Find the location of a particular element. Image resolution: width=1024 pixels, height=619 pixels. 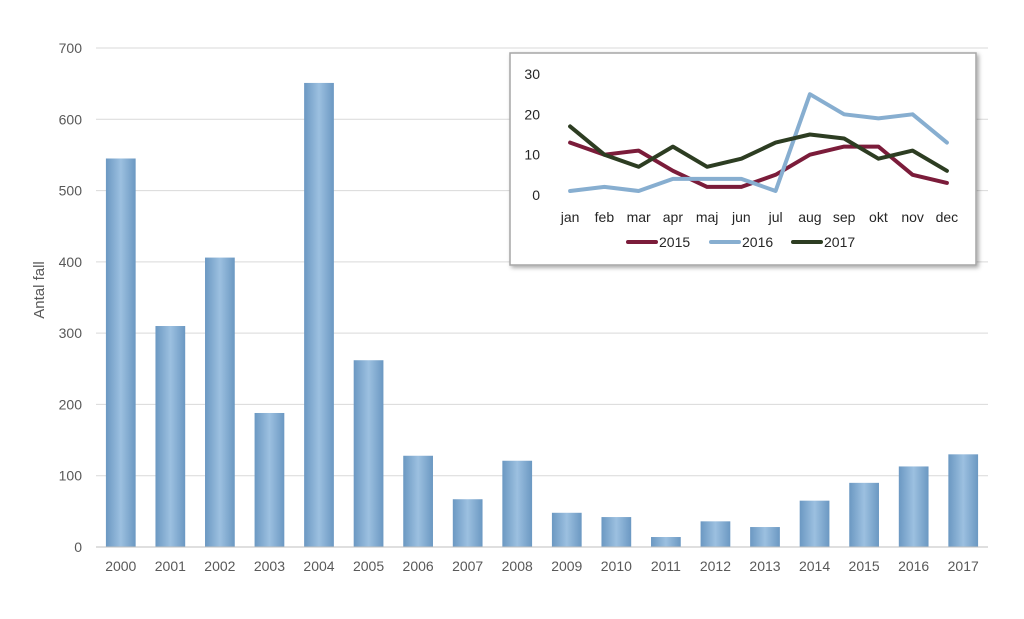

x-tick-label: 2005 is located at coordinates (368, 566).